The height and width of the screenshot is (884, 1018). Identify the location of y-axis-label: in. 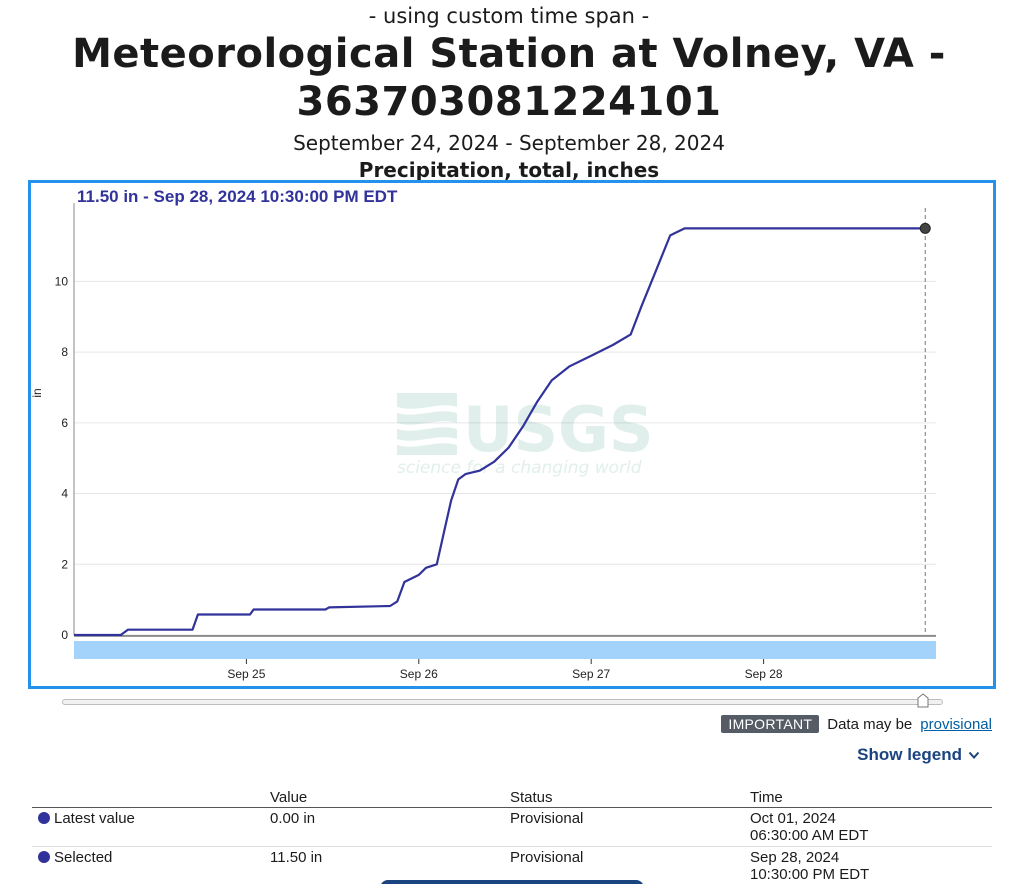
(37, 392).